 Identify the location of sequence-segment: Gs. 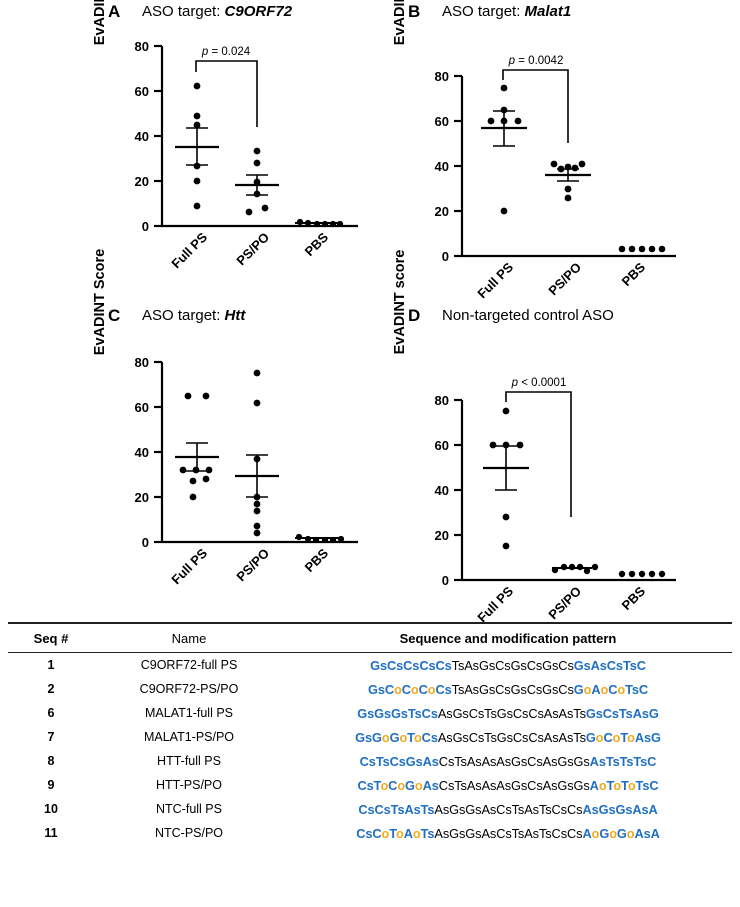
(364, 737).